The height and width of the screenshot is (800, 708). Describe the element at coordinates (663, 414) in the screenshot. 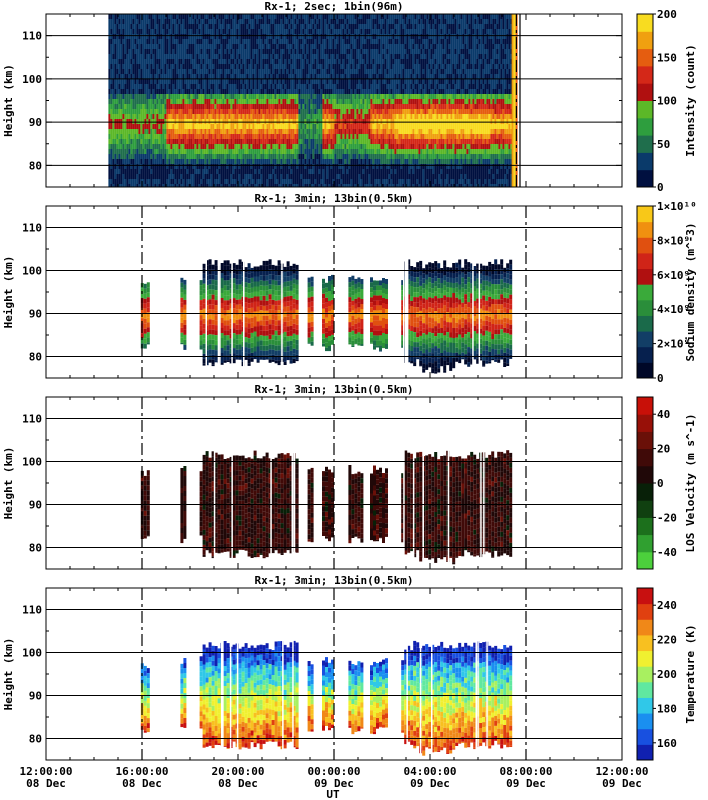

I see `colorbar-tick-label: 40` at that location.